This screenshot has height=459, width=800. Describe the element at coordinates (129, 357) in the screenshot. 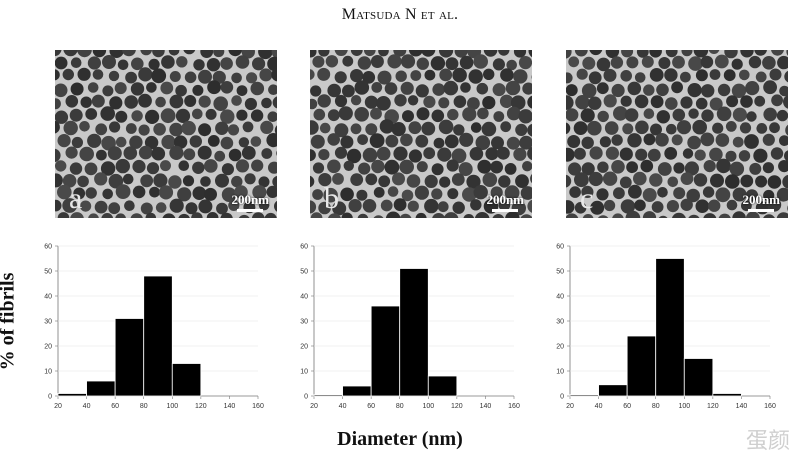

I see `histogram-bar` at that location.